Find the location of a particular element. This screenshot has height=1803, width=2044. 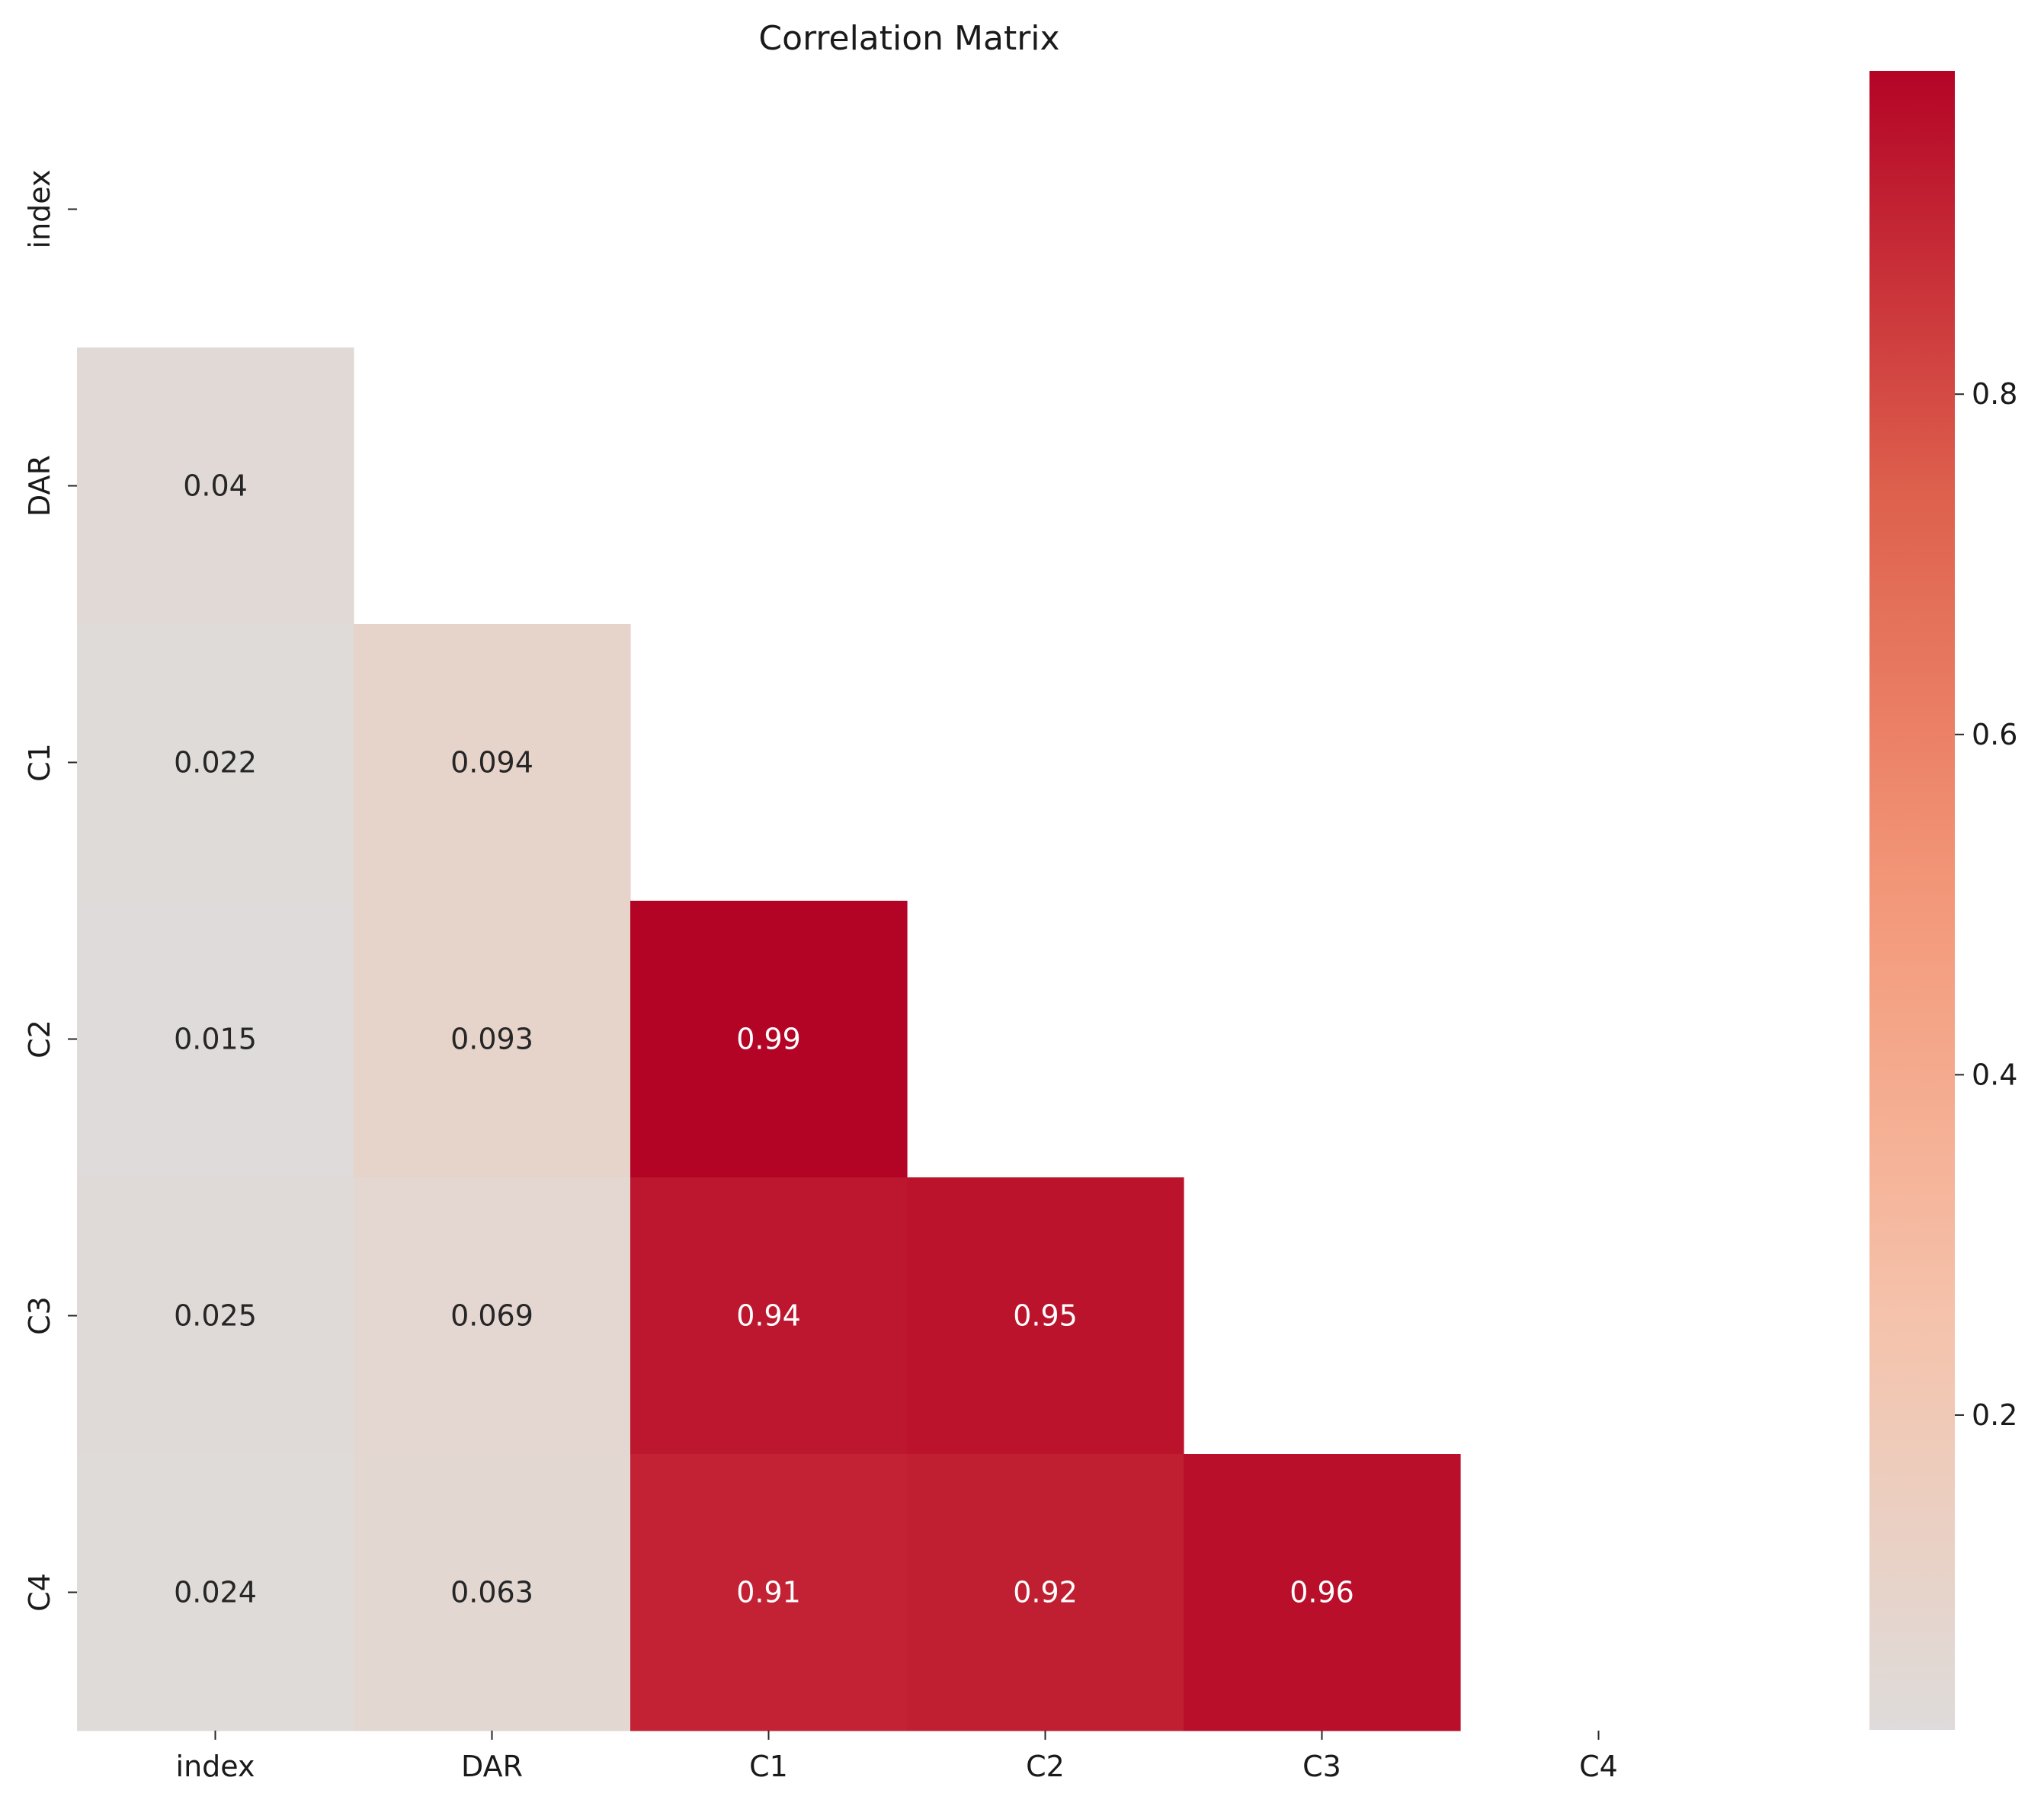

cell-value-label: 0.069 is located at coordinates (491, 1316).